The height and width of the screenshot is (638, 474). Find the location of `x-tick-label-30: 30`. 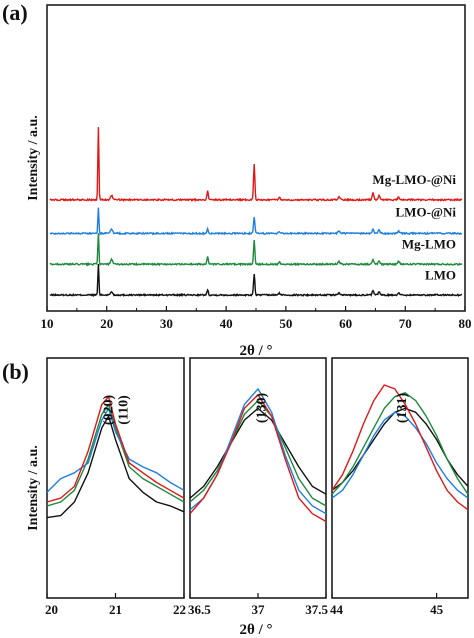

x-tick-label-30: 30 is located at coordinates (166, 323).